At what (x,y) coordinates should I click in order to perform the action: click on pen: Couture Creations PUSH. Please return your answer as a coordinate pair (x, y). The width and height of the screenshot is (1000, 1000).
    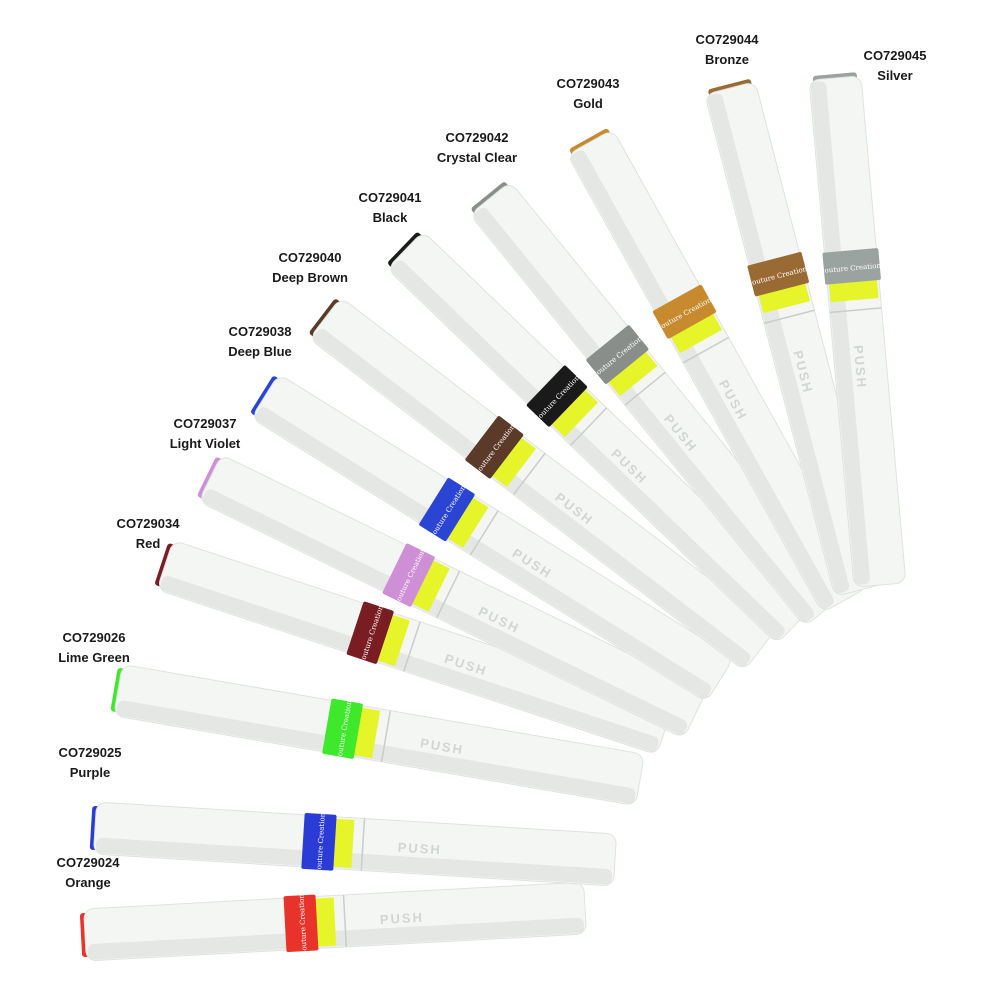
    Looking at the image, I should click on (333, 921).